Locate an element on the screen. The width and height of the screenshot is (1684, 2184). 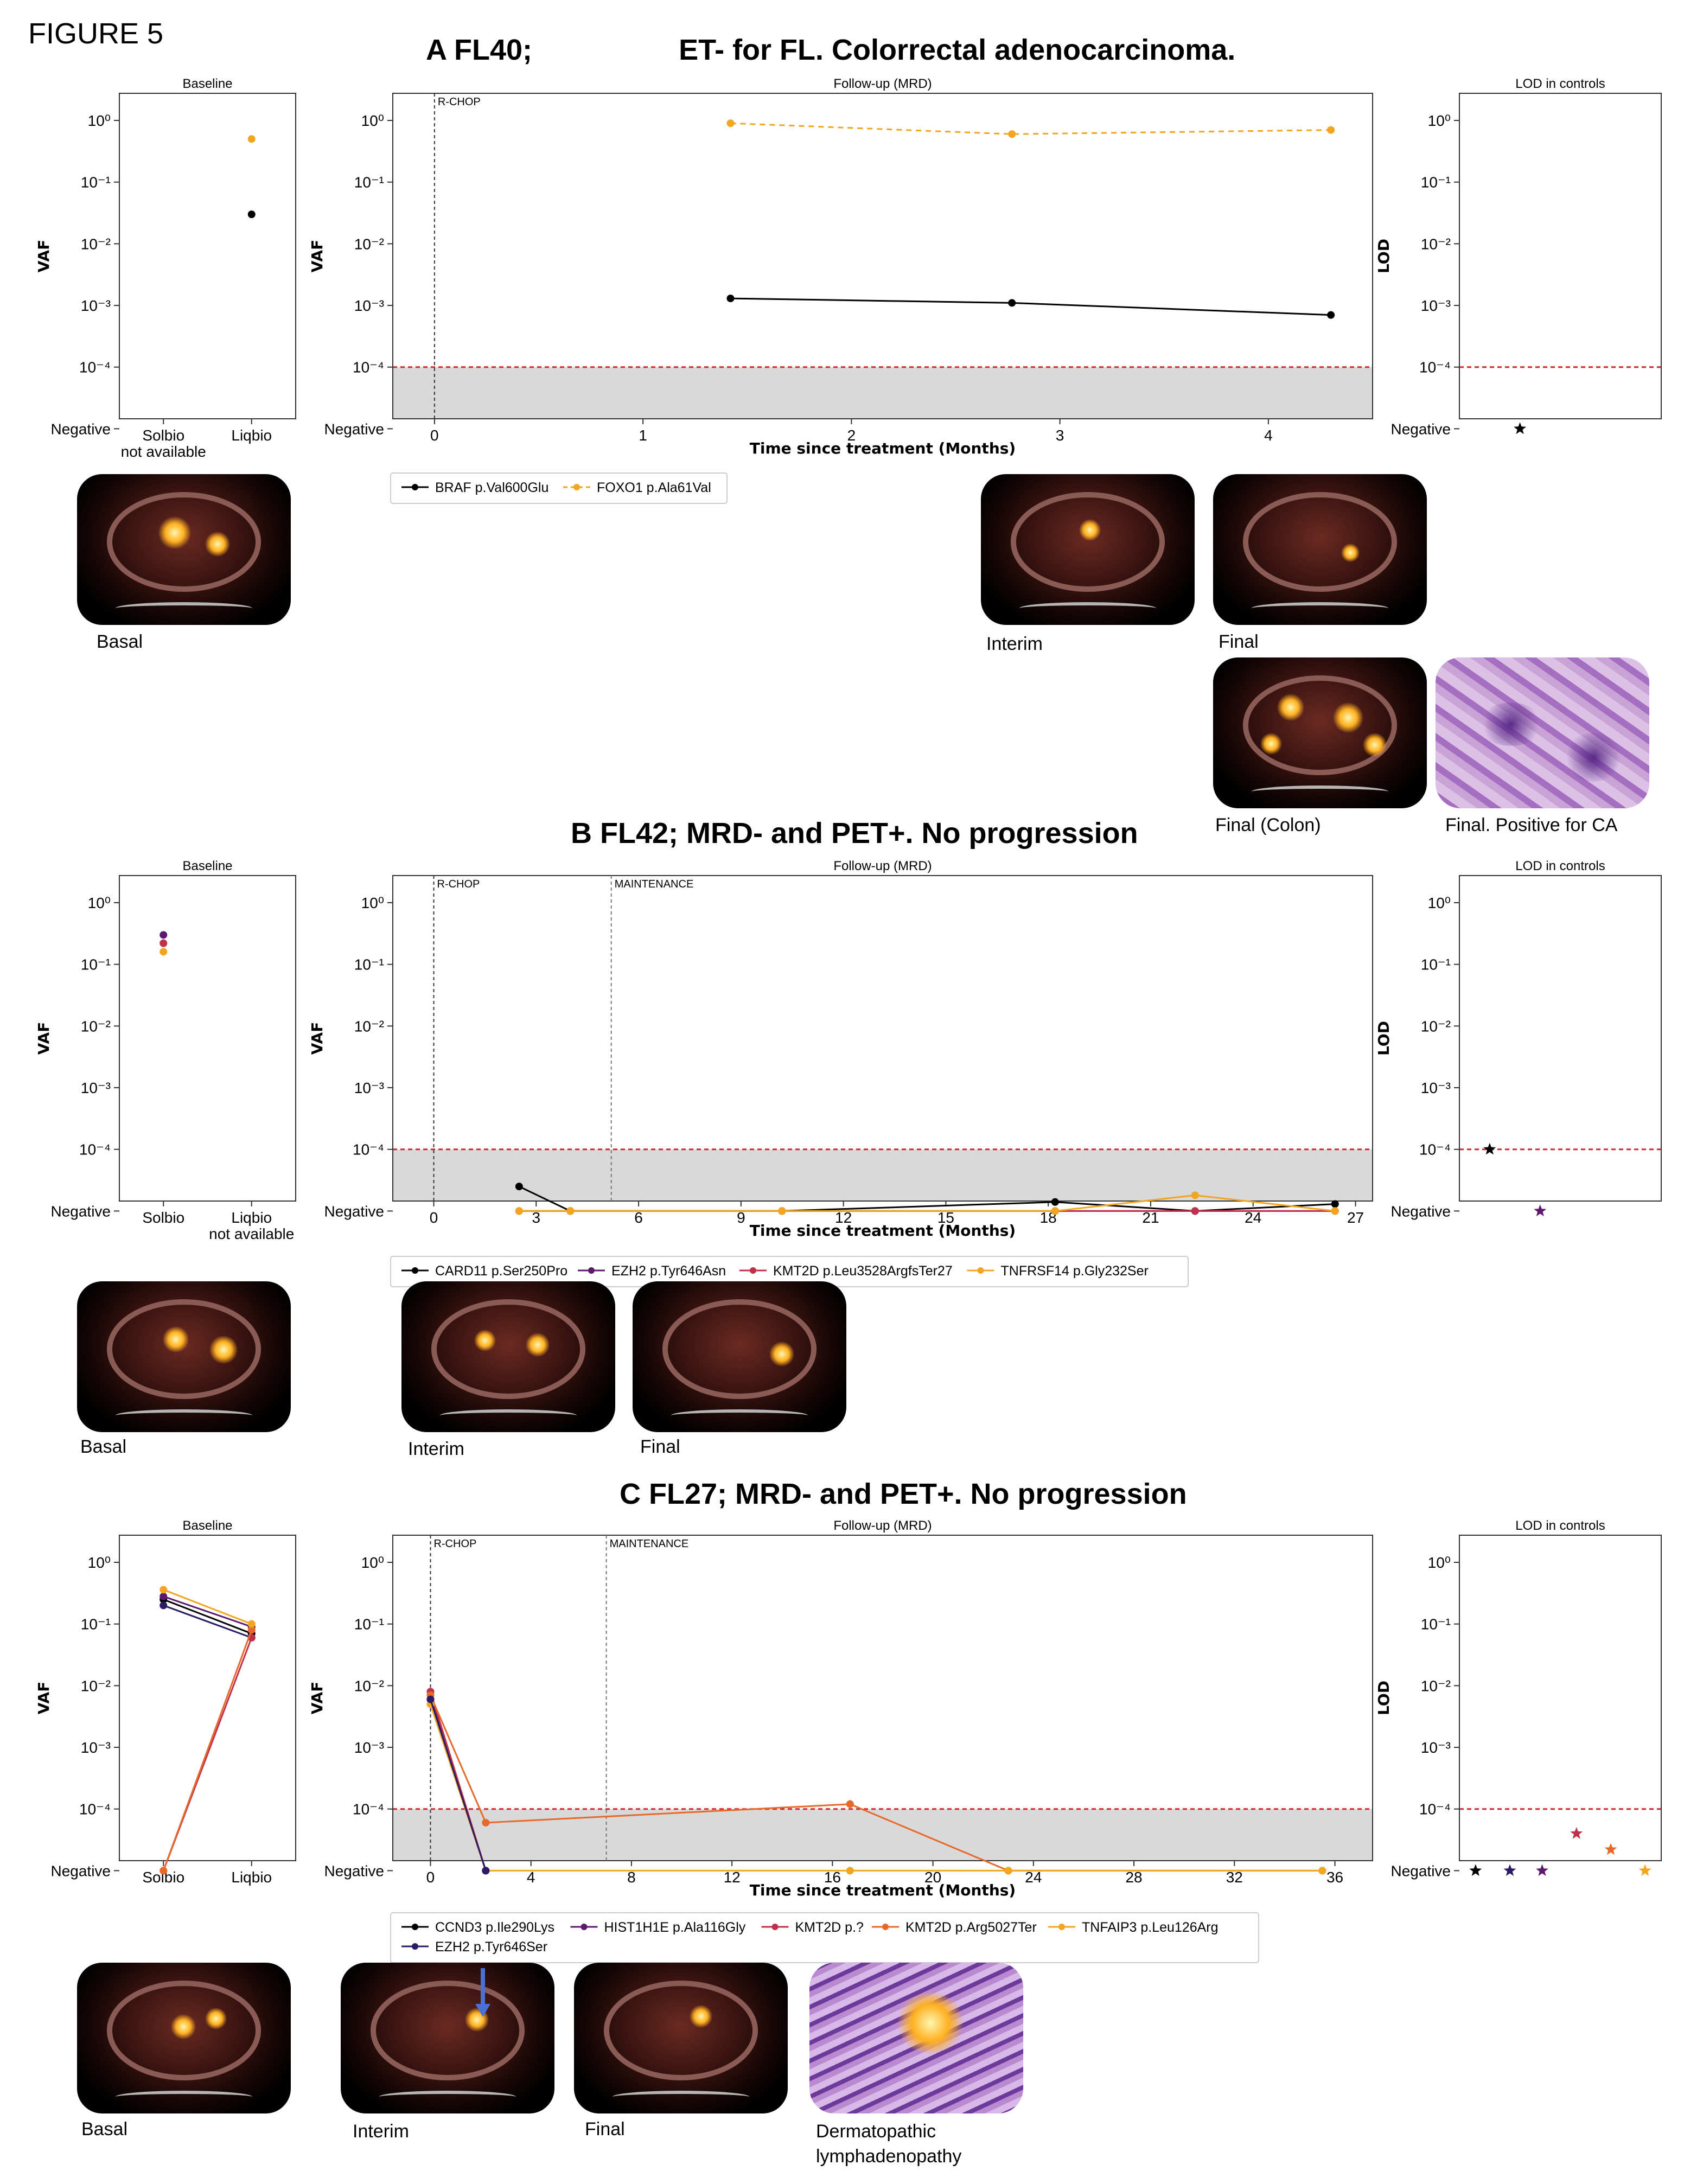
panel-c-xtick-label: 24 is located at coordinates (1033, 1877).